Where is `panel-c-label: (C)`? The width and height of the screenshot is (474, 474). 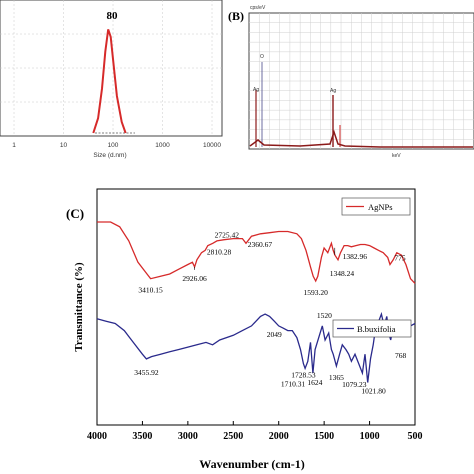
panel-c-label: (C) is located at coordinates (75, 213).